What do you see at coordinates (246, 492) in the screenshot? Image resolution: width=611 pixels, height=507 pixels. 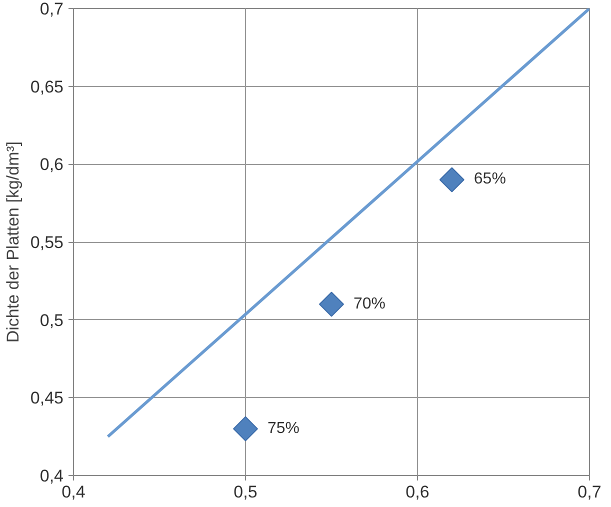 I see `x-tick-label: 0,5` at bounding box center [246, 492].